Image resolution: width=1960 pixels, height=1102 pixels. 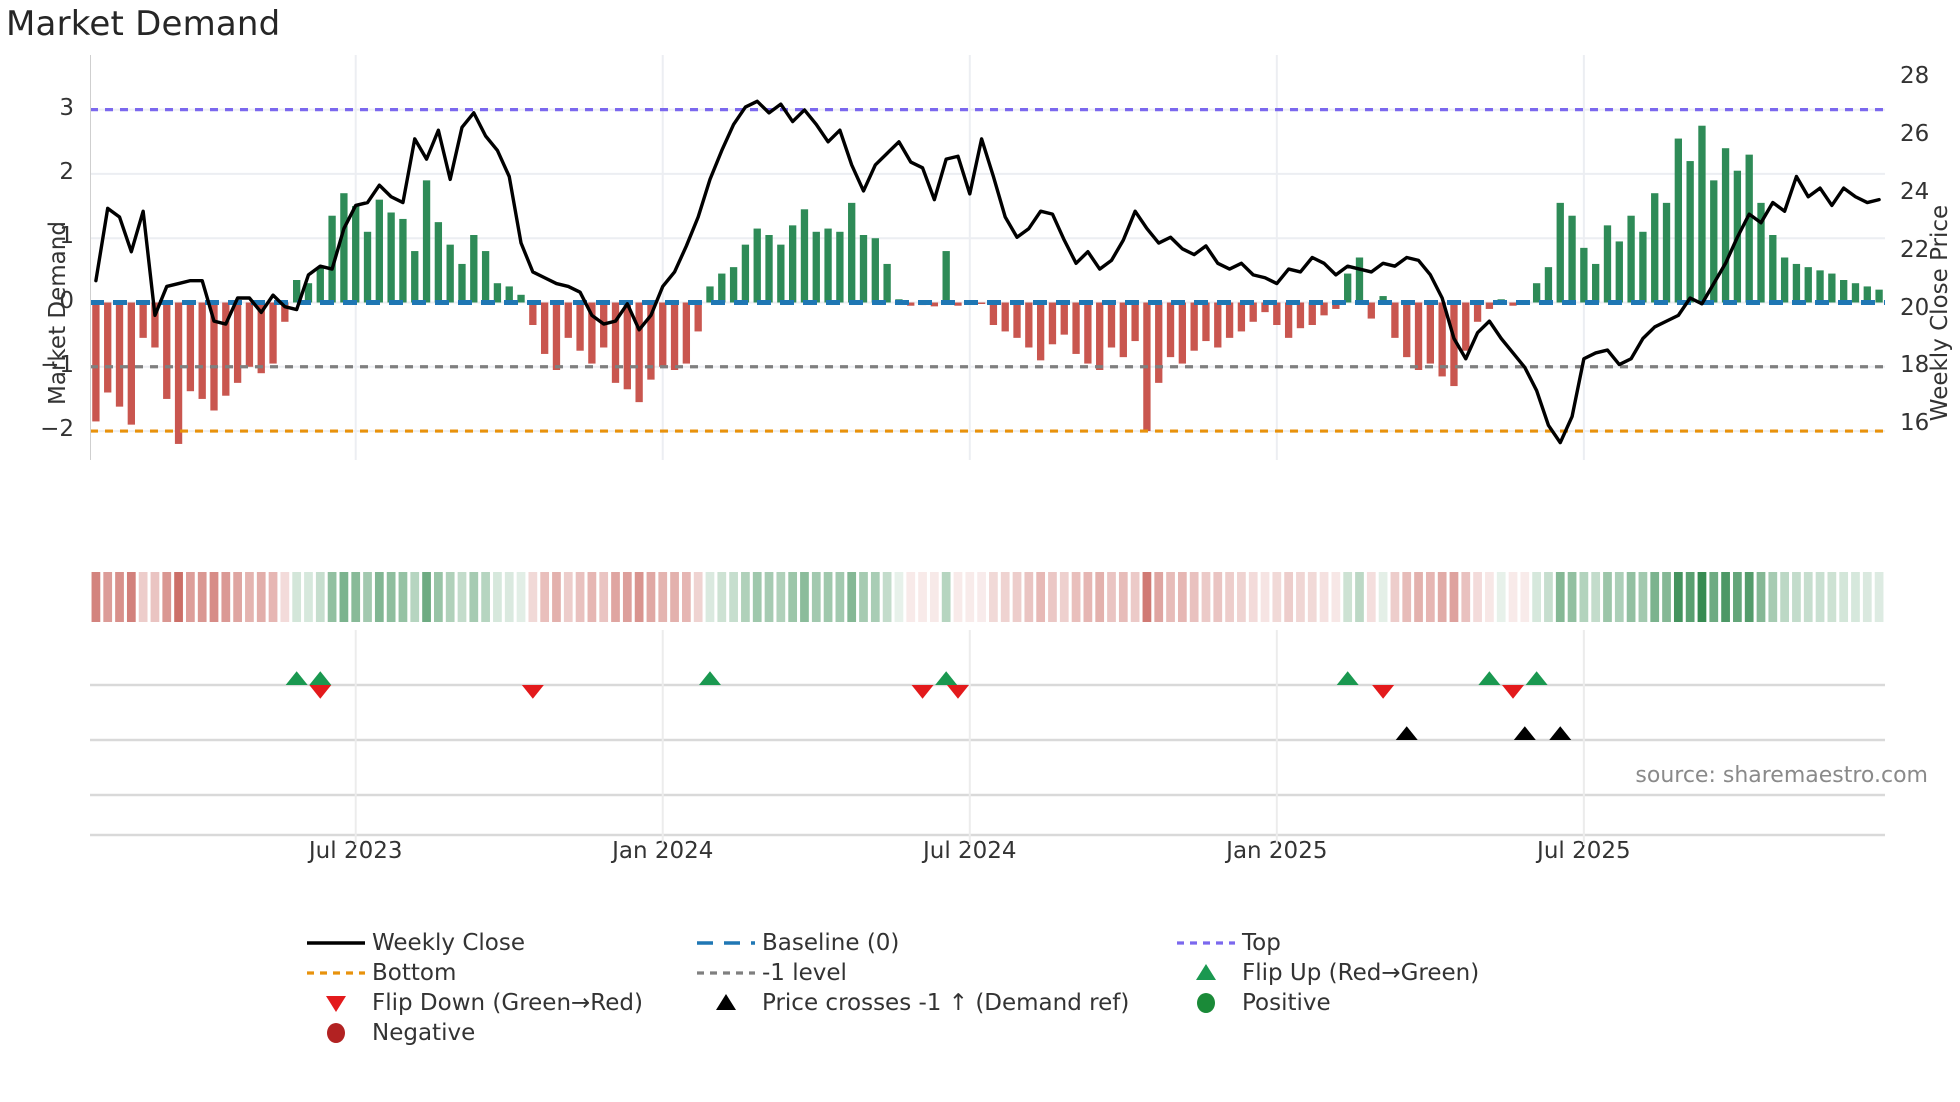 What do you see at coordinates (495, 1033) in the screenshot?
I see `legend-item: Negative` at bounding box center [495, 1033].